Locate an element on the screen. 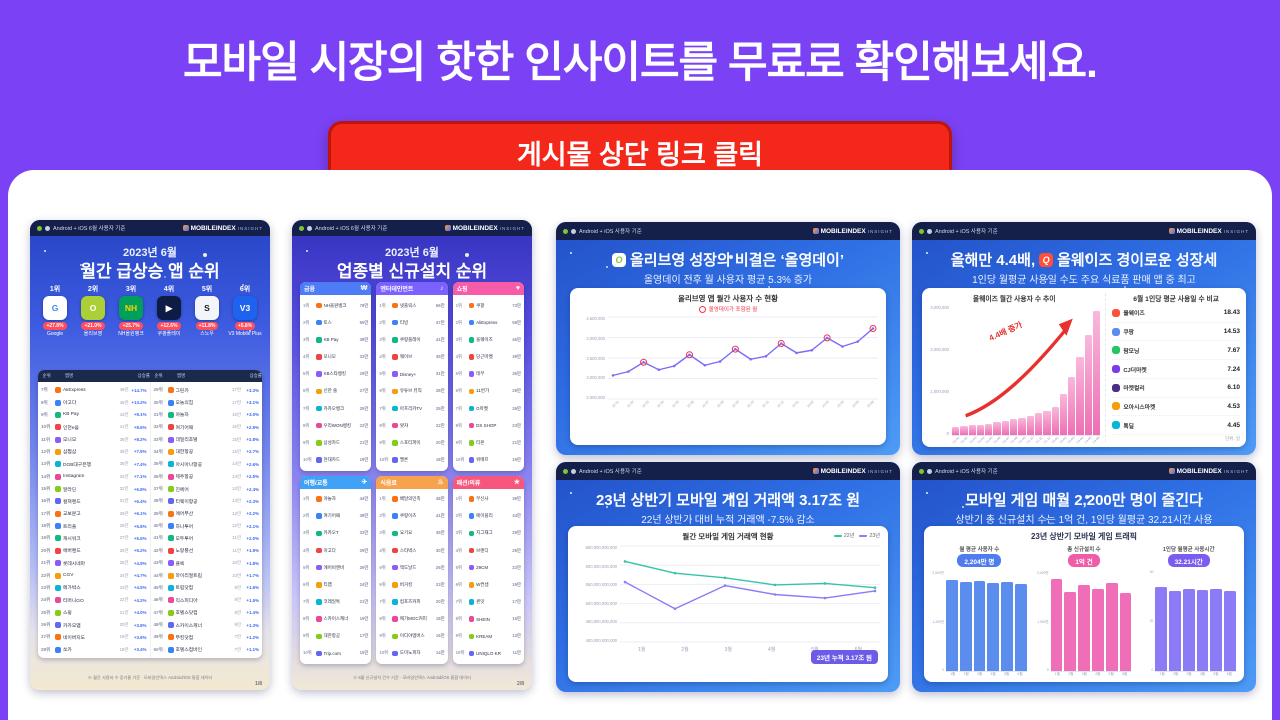 Image resolution: width=1280 pixels, height=720 pixels. list-item: 10위 위메프 19만 is located at coordinates (488, 459).